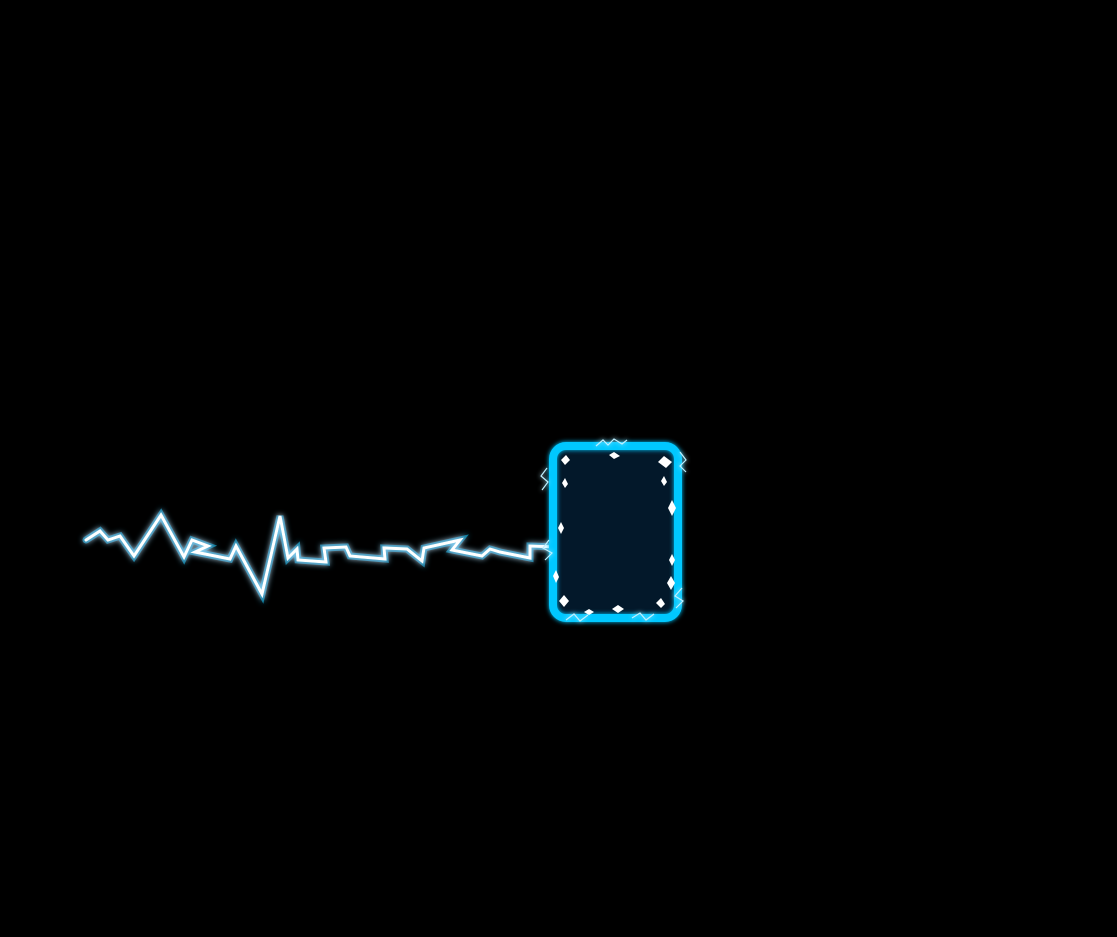 The height and width of the screenshot is (937, 1117). I want to click on energy-panel, so click(613, 530).